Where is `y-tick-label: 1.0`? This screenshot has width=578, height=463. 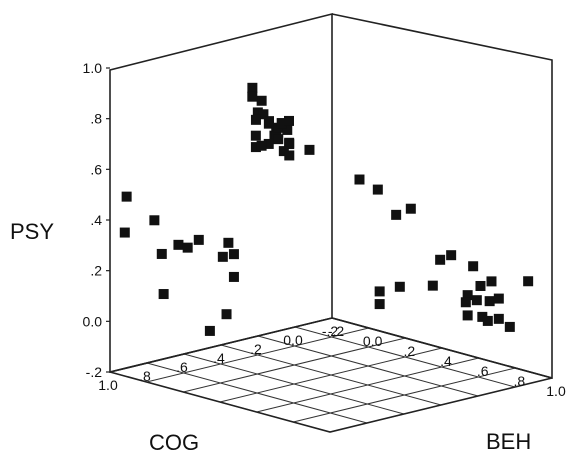
y-tick-label: 1.0 is located at coordinates (556, 391).